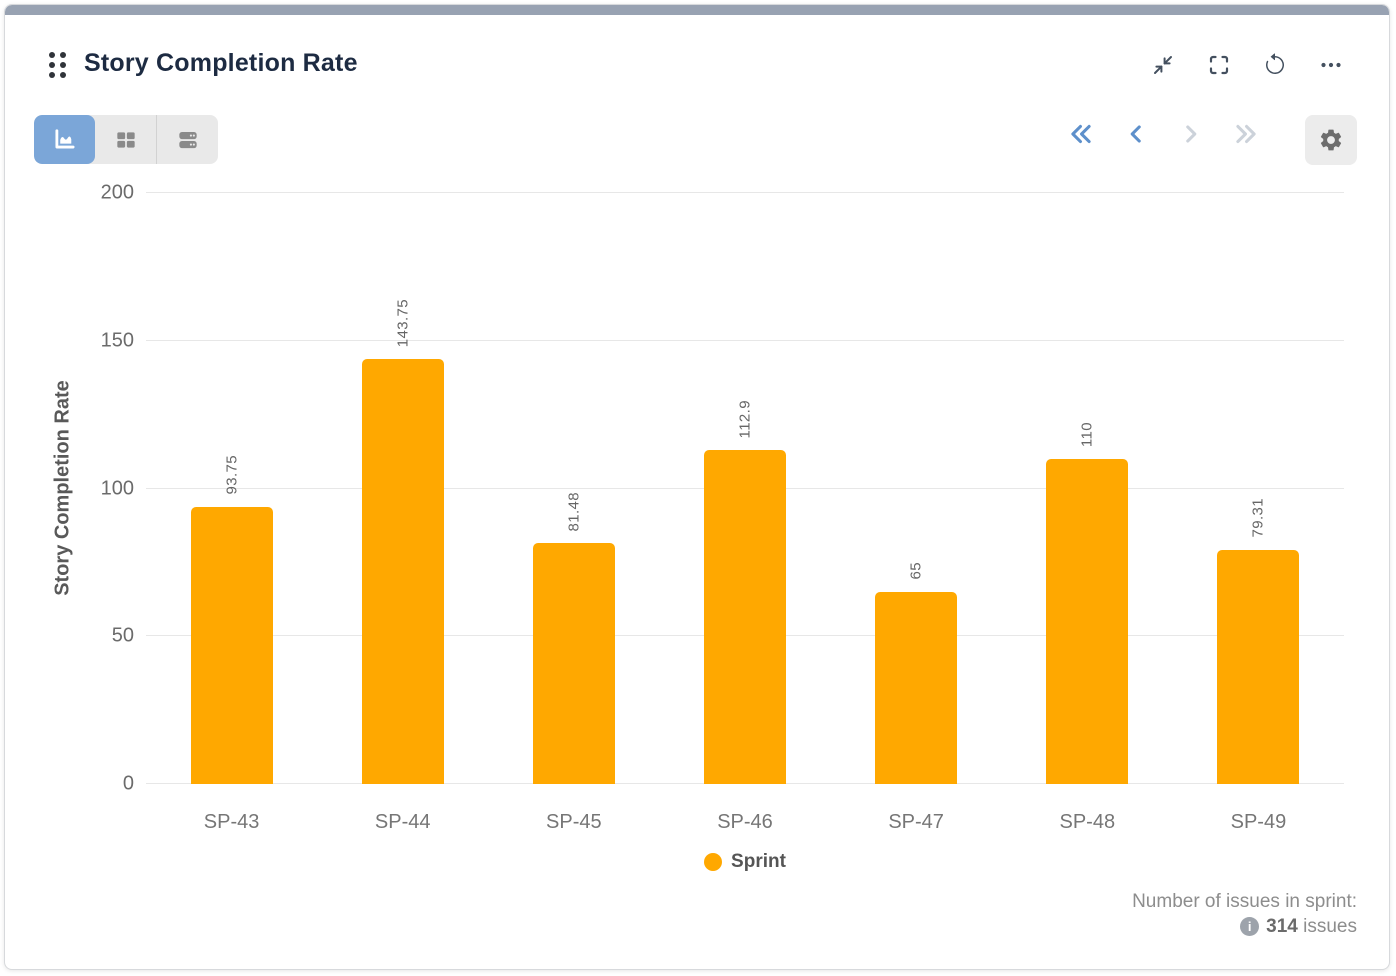  What do you see at coordinates (1331, 65) in the screenshot?
I see `more-menu-icon` at bounding box center [1331, 65].